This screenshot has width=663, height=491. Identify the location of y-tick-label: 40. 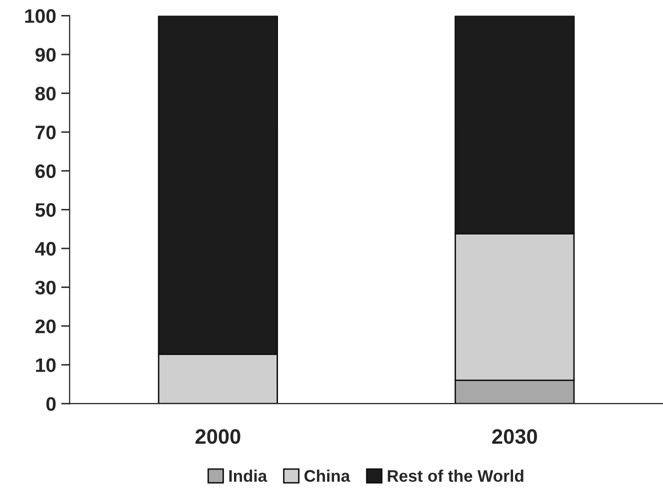
(45, 249).